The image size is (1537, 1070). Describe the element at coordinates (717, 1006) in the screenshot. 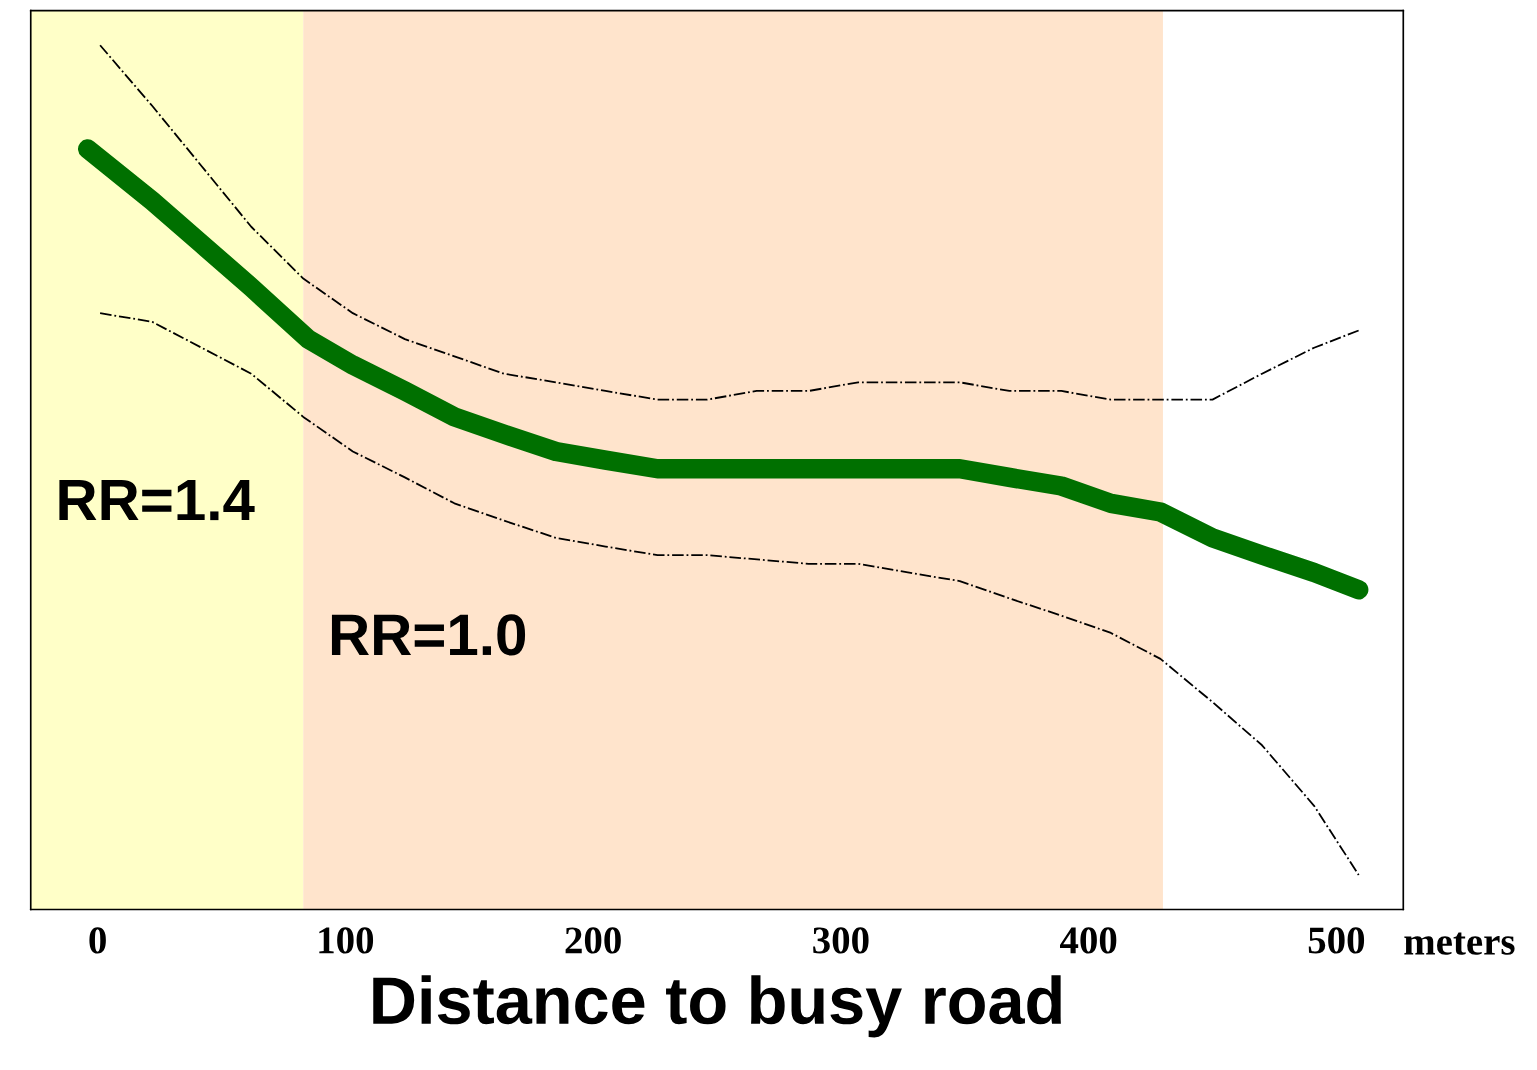

I see `x-axis-title: Distance to busy road` at that location.